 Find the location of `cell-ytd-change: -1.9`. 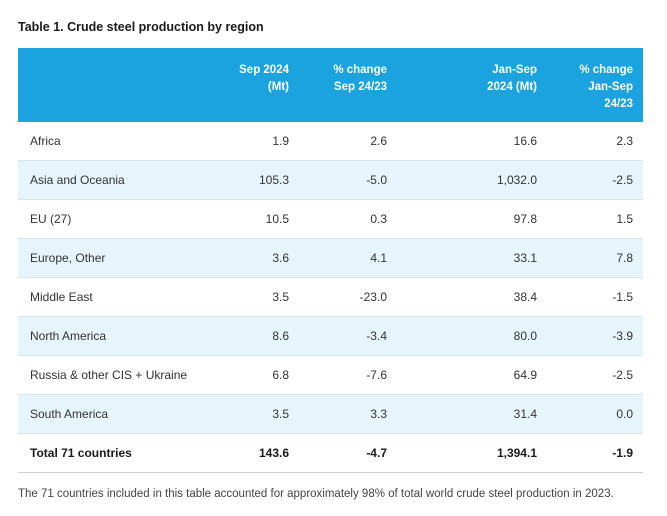

cell-ytd-change: -1.9 is located at coordinates (595, 453).